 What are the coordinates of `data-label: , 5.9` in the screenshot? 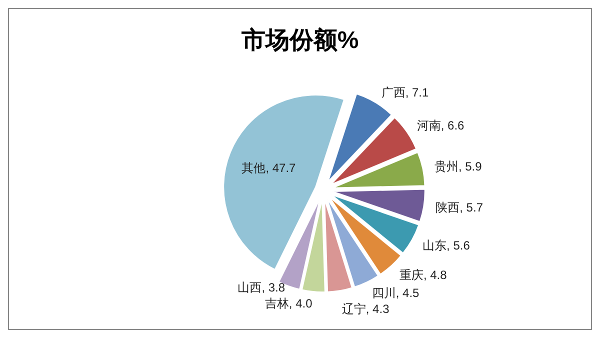 It's located at (470, 166).